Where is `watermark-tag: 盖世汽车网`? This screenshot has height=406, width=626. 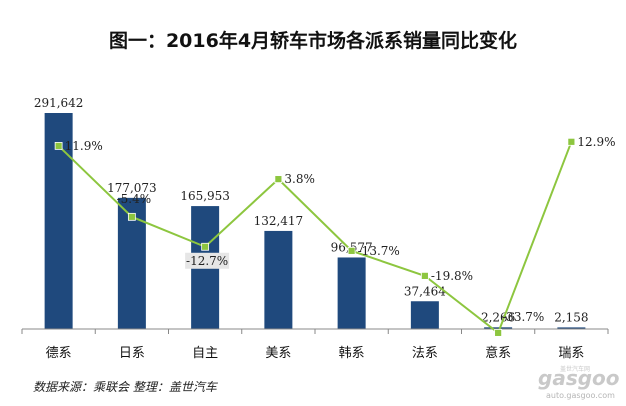 watermark-tag: 盖世汽车网 is located at coordinates (575, 369).